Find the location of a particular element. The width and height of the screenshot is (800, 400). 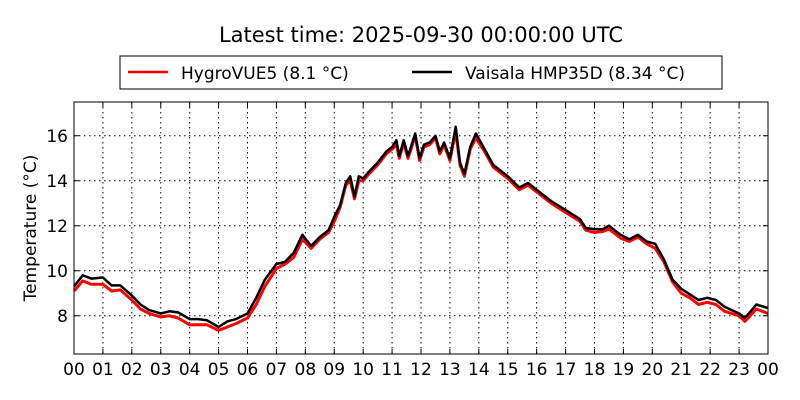

x-tick-label: 09 is located at coordinates (334, 370).